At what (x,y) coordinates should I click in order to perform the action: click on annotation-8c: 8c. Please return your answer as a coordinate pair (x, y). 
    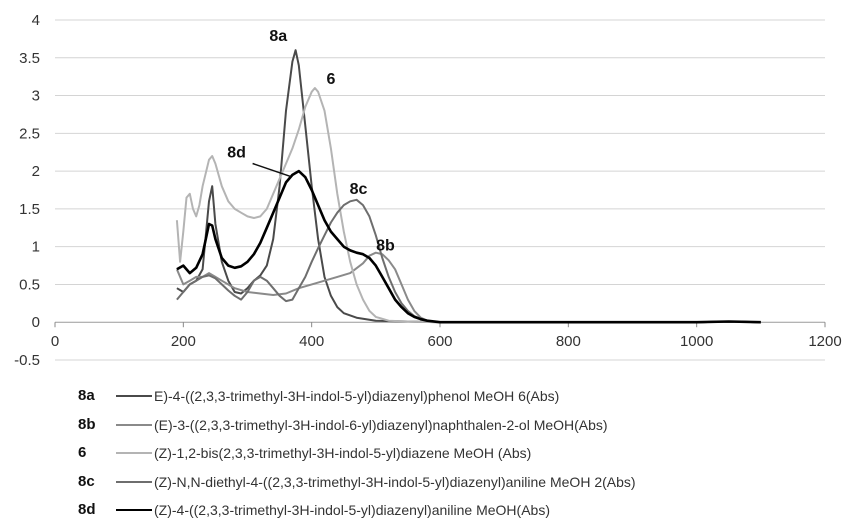
    Looking at the image, I should click on (359, 189).